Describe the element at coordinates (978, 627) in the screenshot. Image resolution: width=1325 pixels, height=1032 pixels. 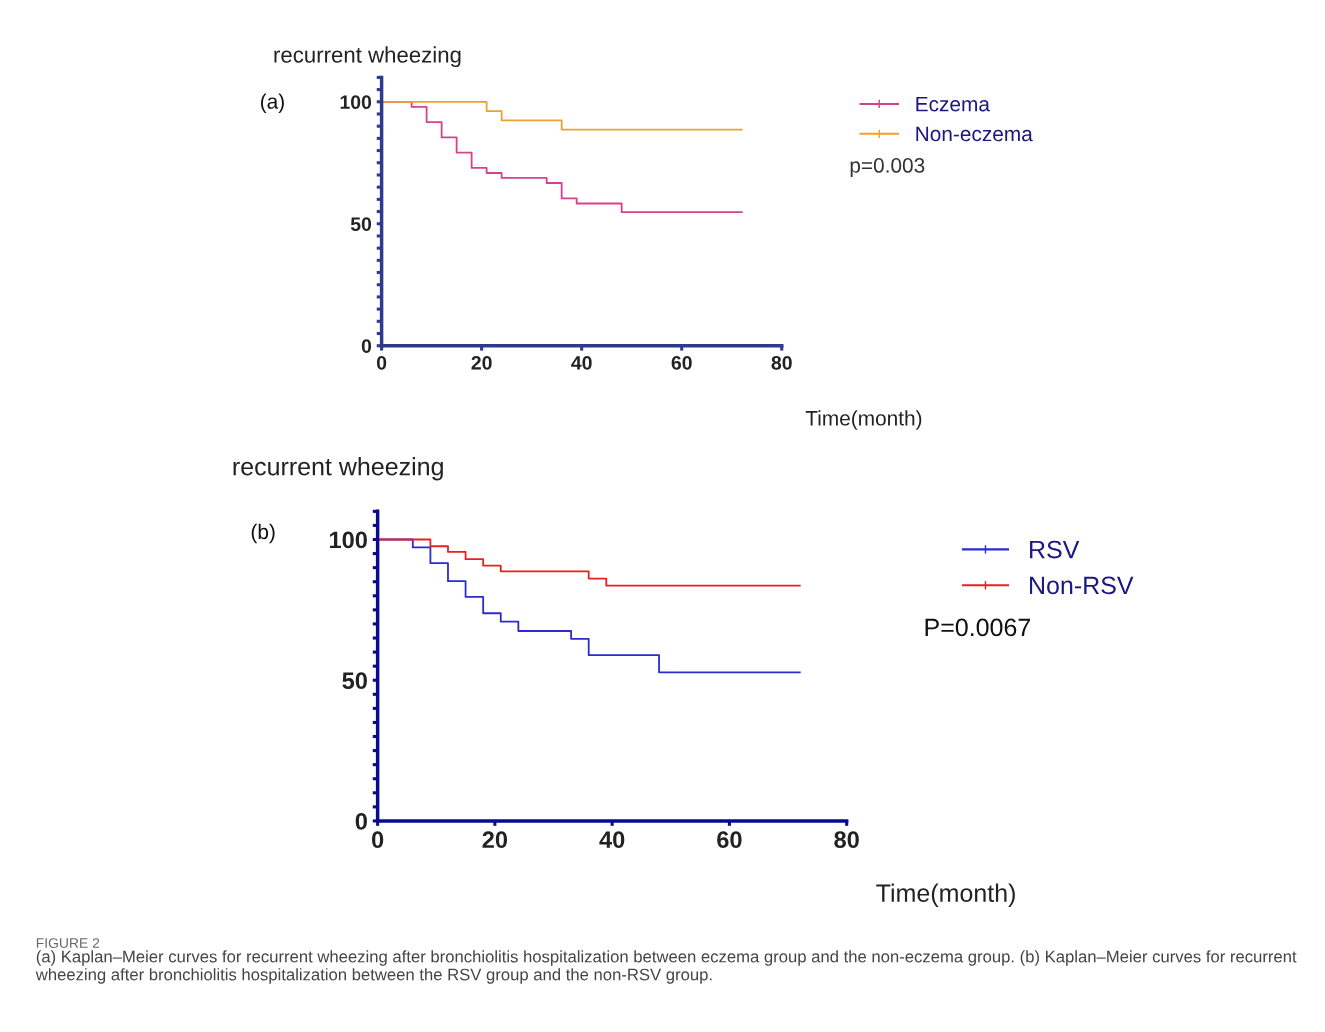
I see `text: P=0.0067` at that location.